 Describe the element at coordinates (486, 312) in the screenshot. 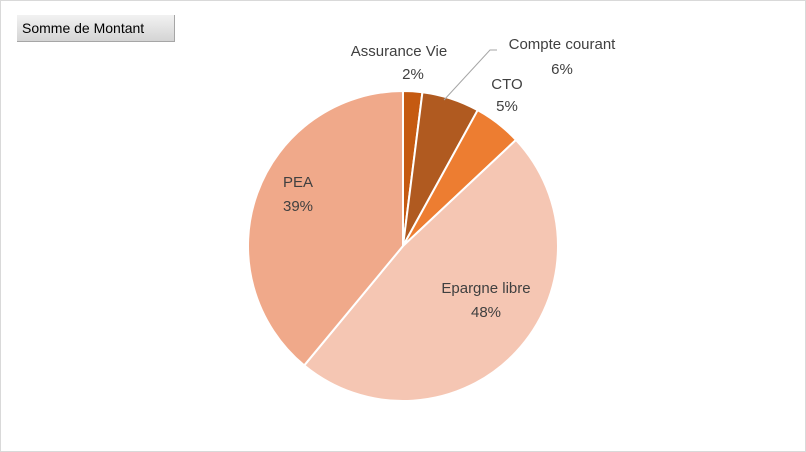

I see `value-label: 48%` at that location.